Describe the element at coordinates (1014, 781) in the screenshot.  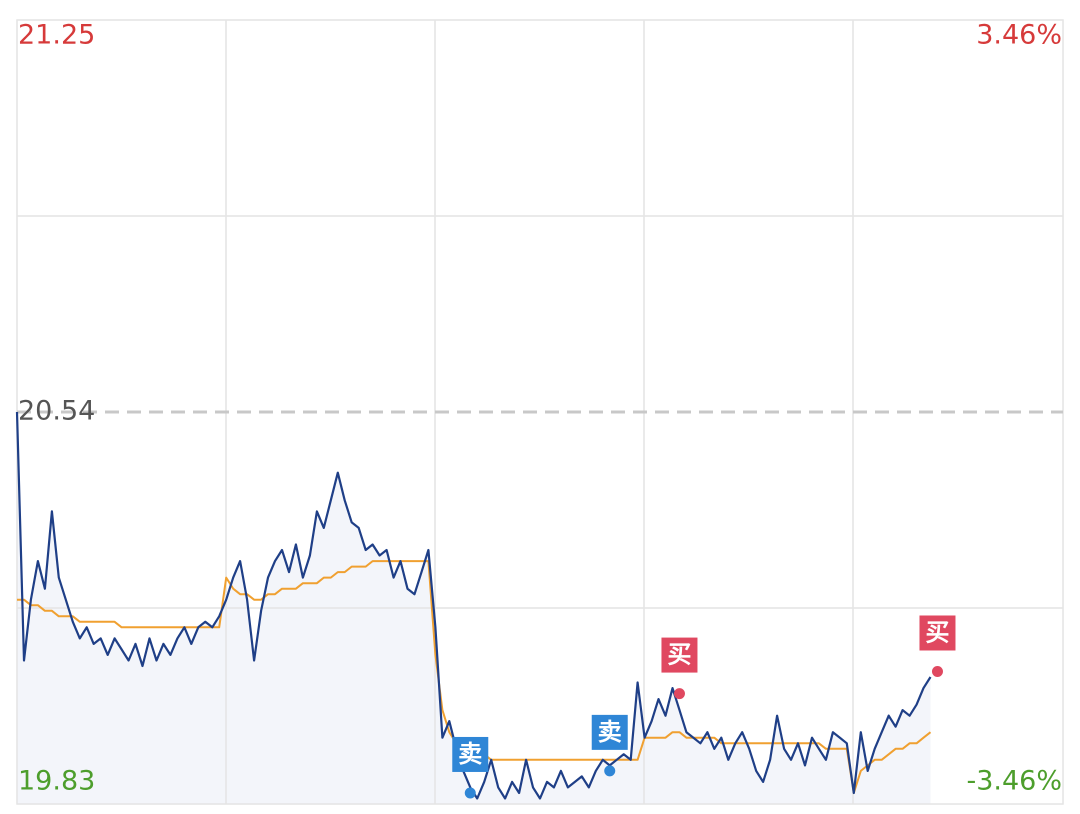
I see `y2-tick-label: -3.46%` at that location.